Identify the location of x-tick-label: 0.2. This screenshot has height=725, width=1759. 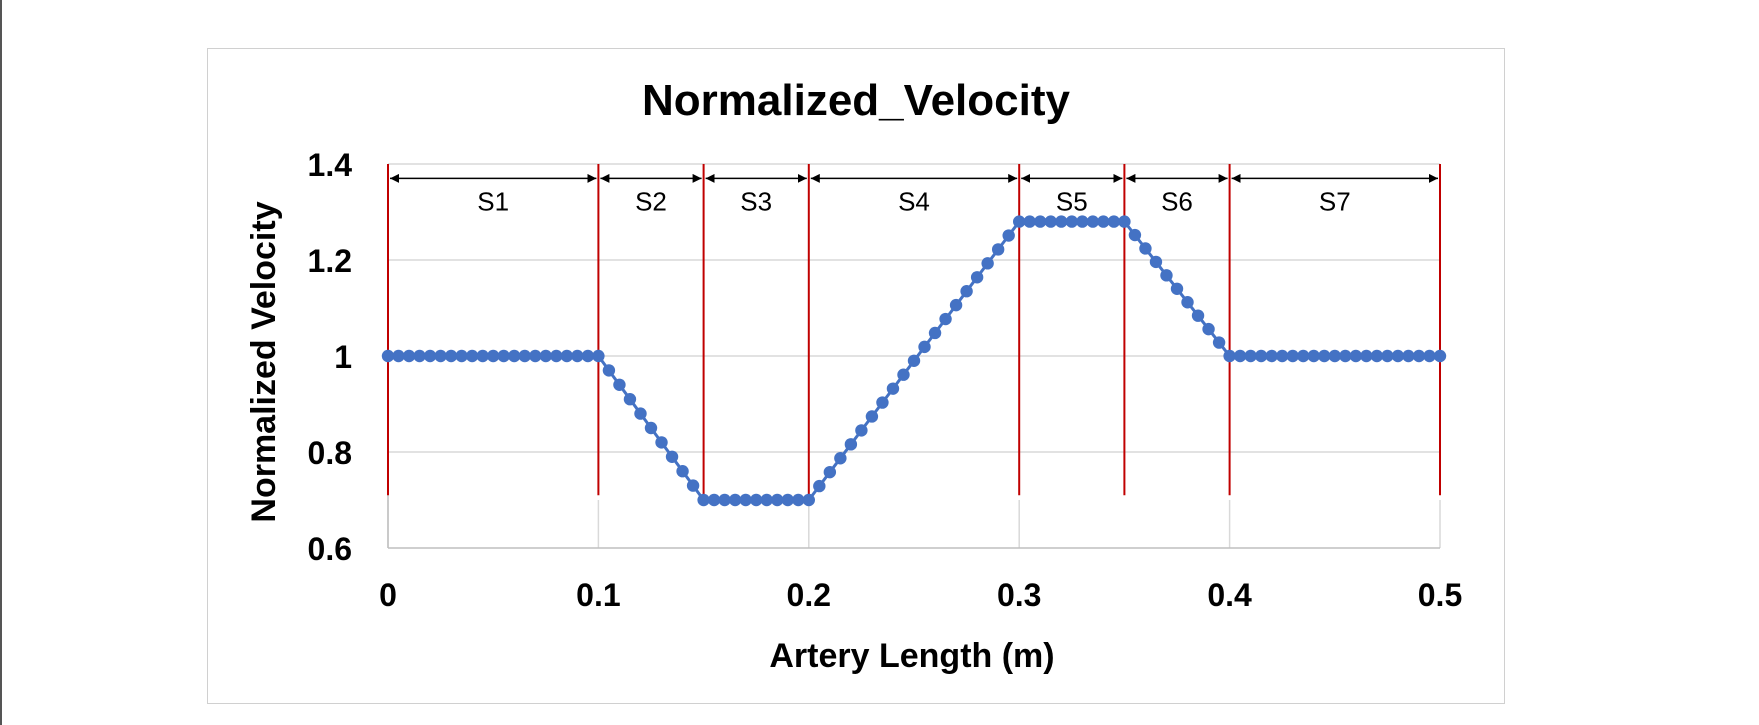
(809, 595).